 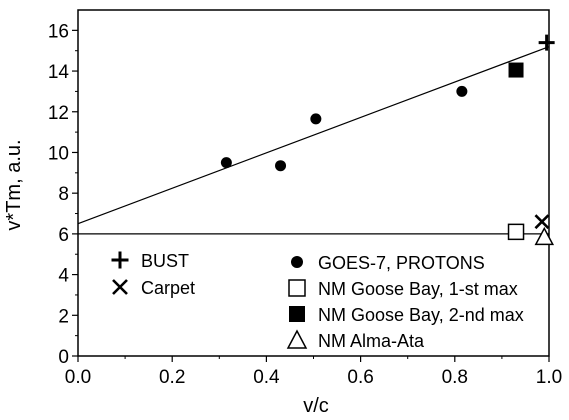 I want to click on x-axis-label: v/c, so click(x=316, y=406).